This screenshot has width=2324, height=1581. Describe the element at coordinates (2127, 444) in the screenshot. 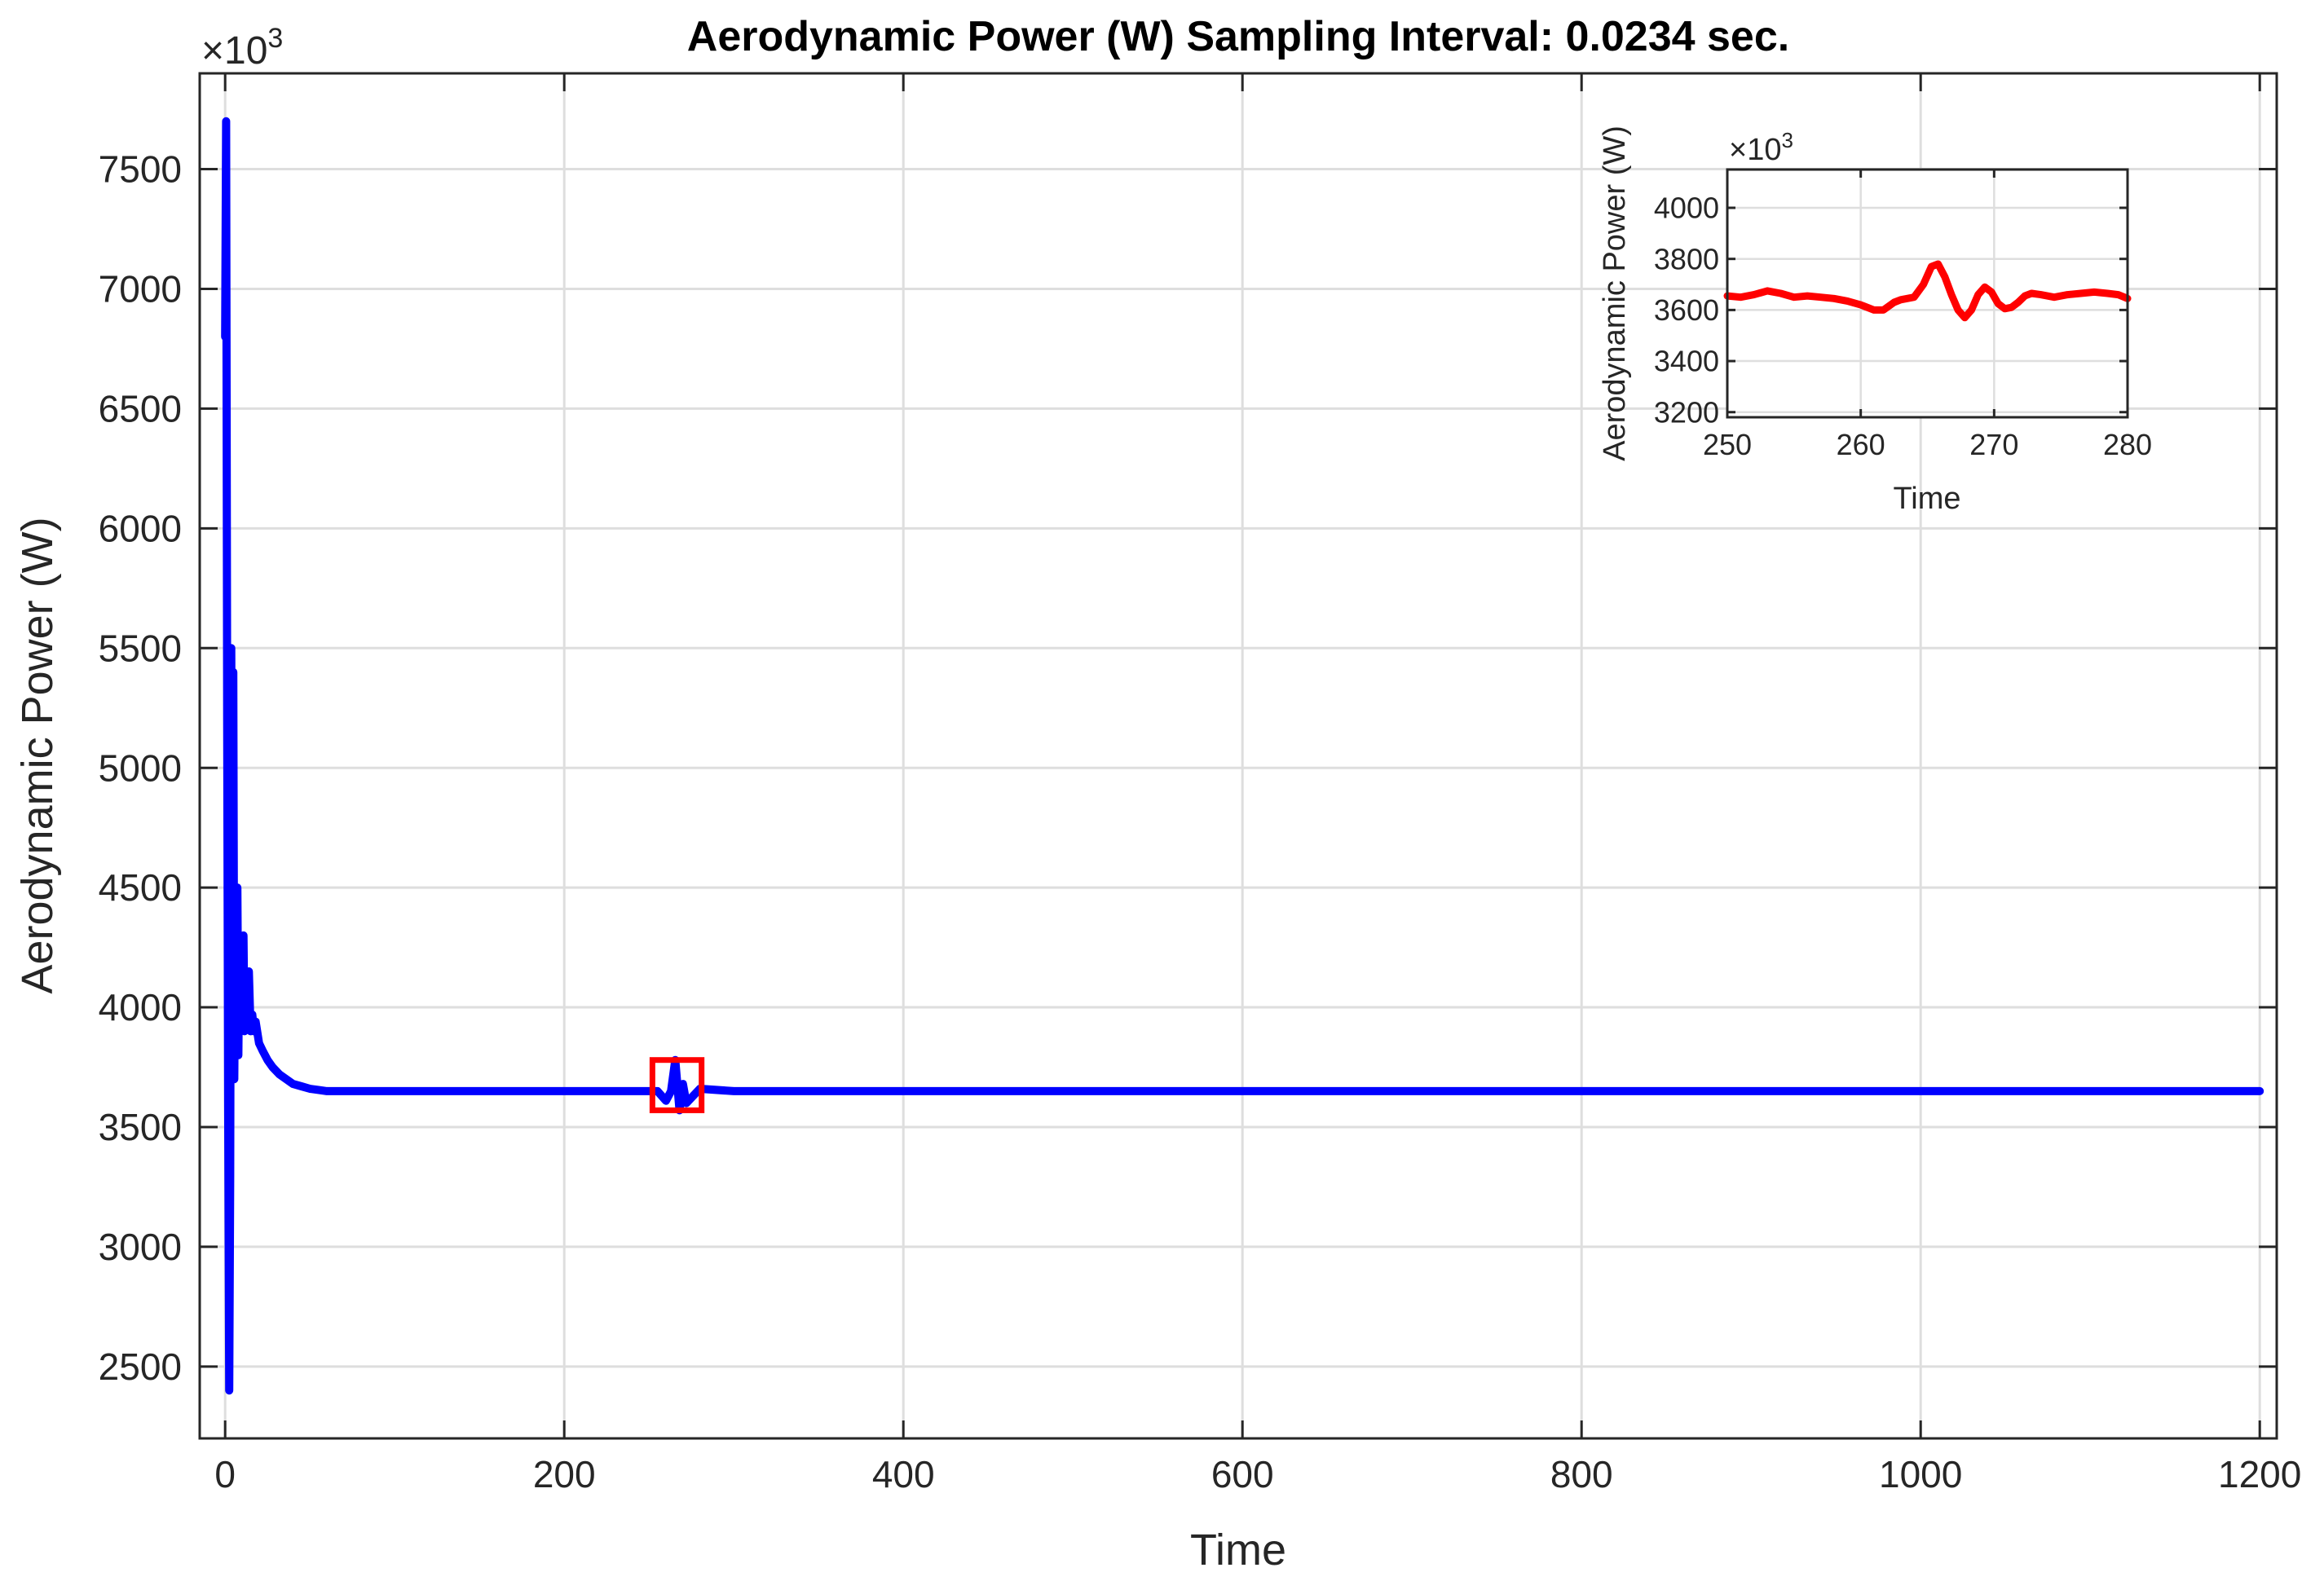

I see `inset-x-tick-label: 280` at that location.